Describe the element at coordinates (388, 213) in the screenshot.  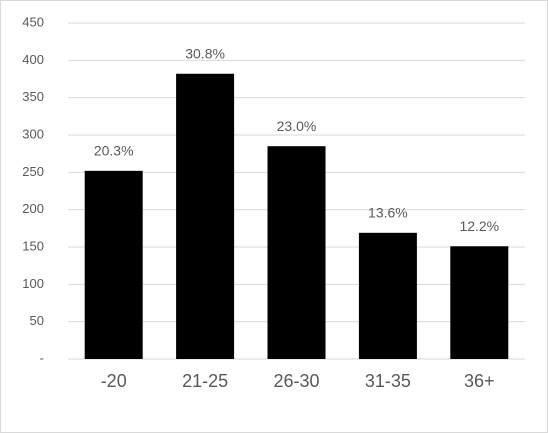
I see `data-label: 13.6%` at that location.